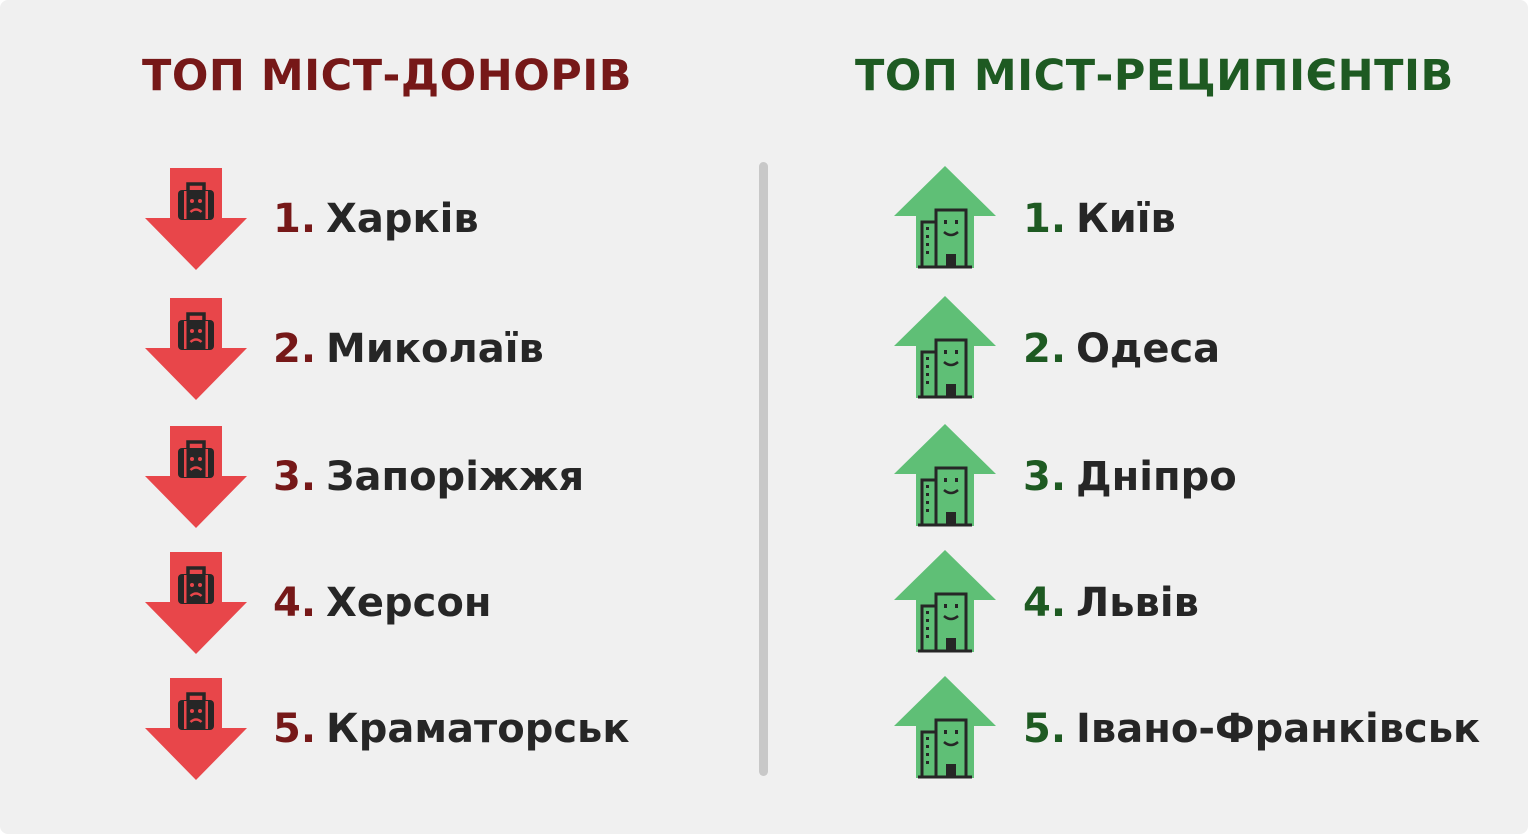 This screenshot has width=1528, height=840. What do you see at coordinates (409, 603) in the screenshot?
I see `donor-city-name: Херсон` at bounding box center [409, 603].